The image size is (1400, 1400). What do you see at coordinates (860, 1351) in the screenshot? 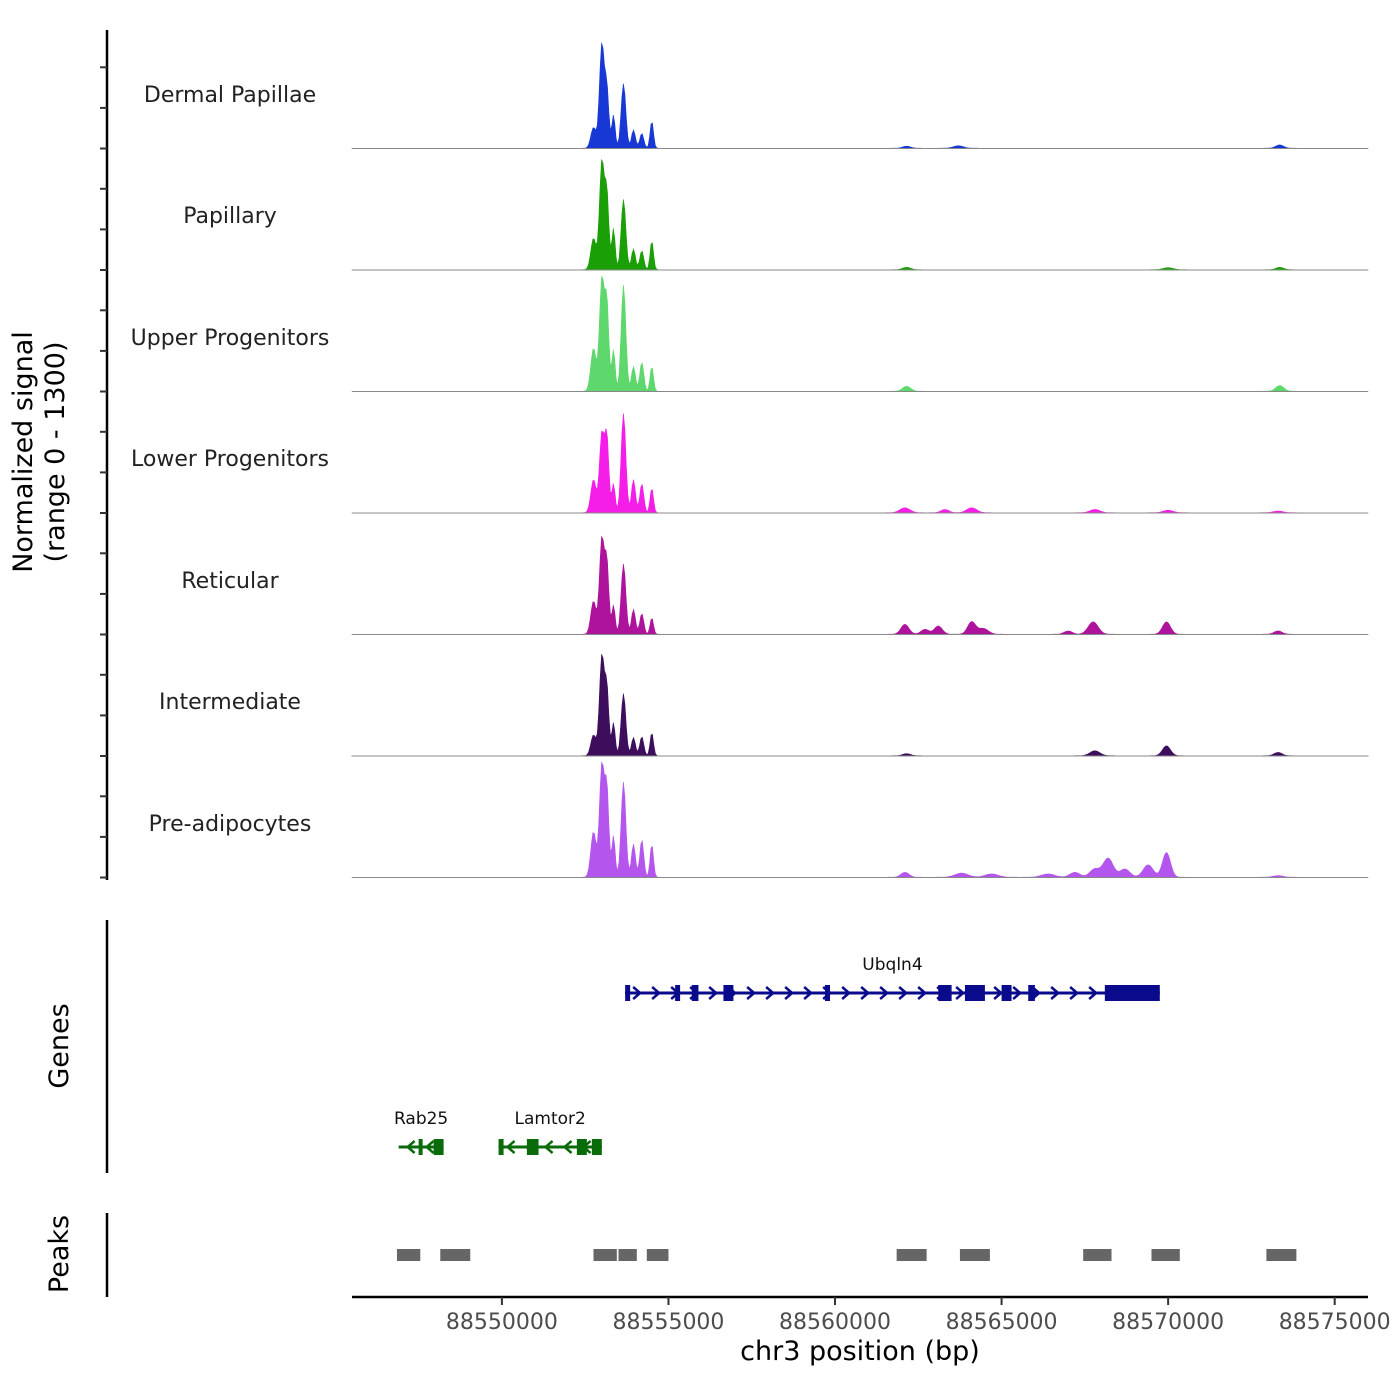
I see `x-axis-title: chr3 position (bp)` at bounding box center [860, 1351].